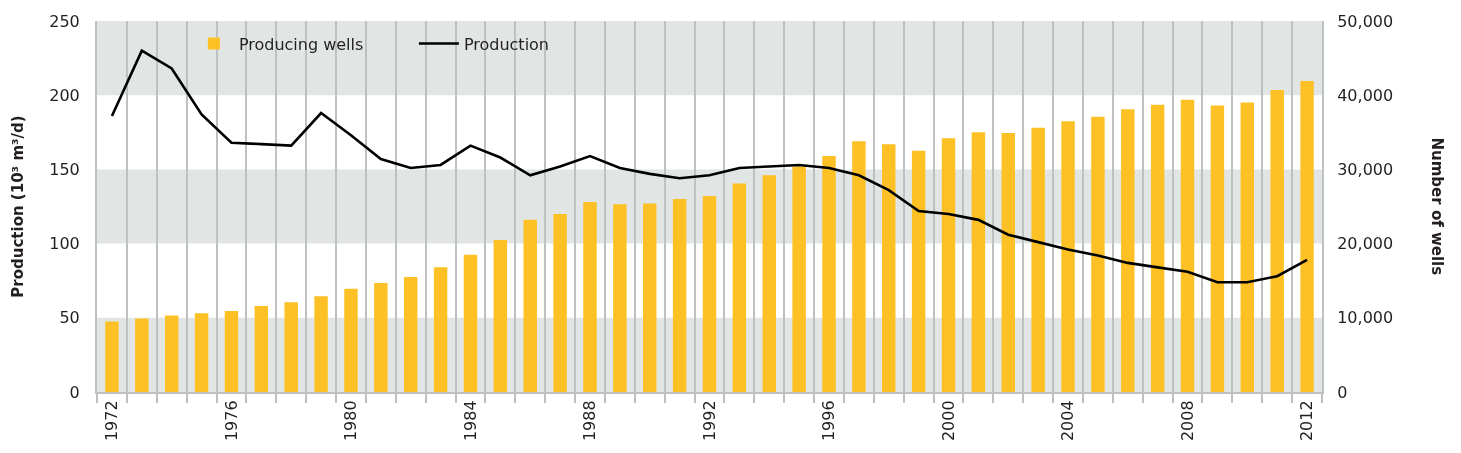 Image resolution: width=1461 pixels, height=453 pixels. I want to click on x-tick-label: 2004, so click(1068, 421).